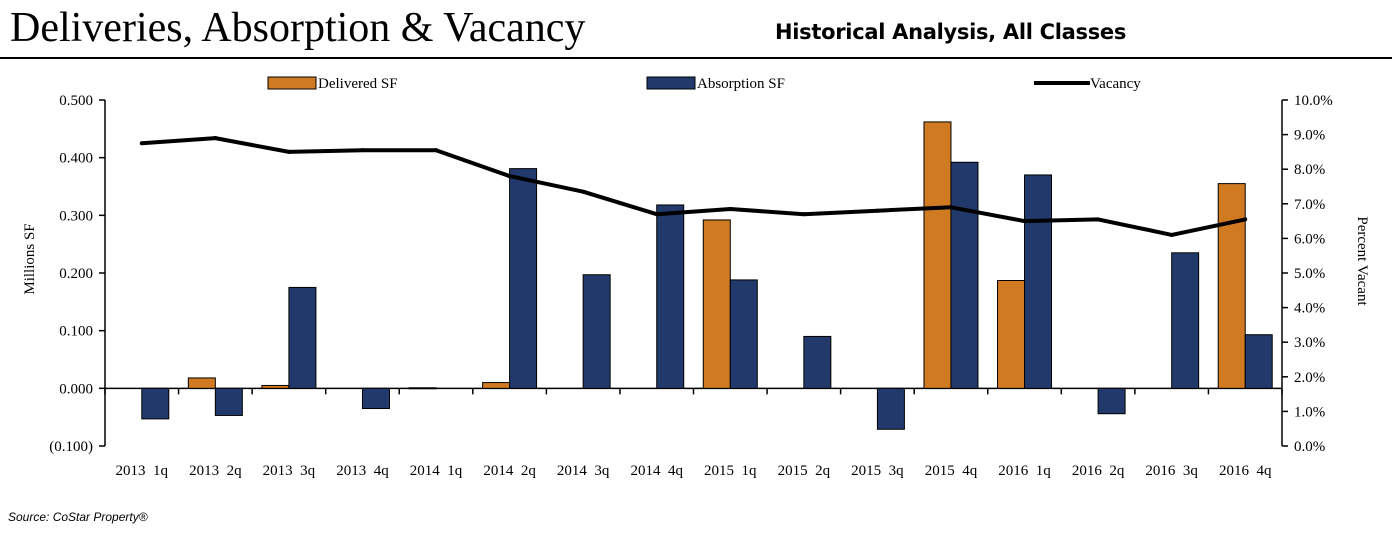 This screenshot has height=536, width=1392. What do you see at coordinates (951, 471) in the screenshot?
I see `x-tick-label: 2015 4q` at bounding box center [951, 471].